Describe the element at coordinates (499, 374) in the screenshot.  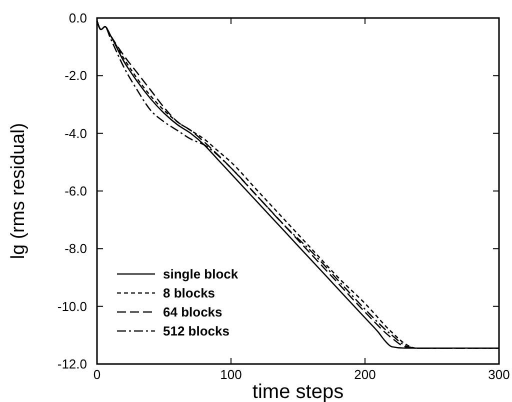
I see `x-tick-label: 300` at that location.